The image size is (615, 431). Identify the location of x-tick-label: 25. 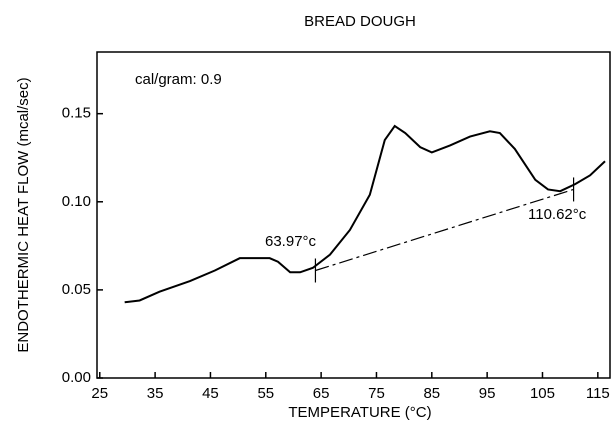
(99, 393).